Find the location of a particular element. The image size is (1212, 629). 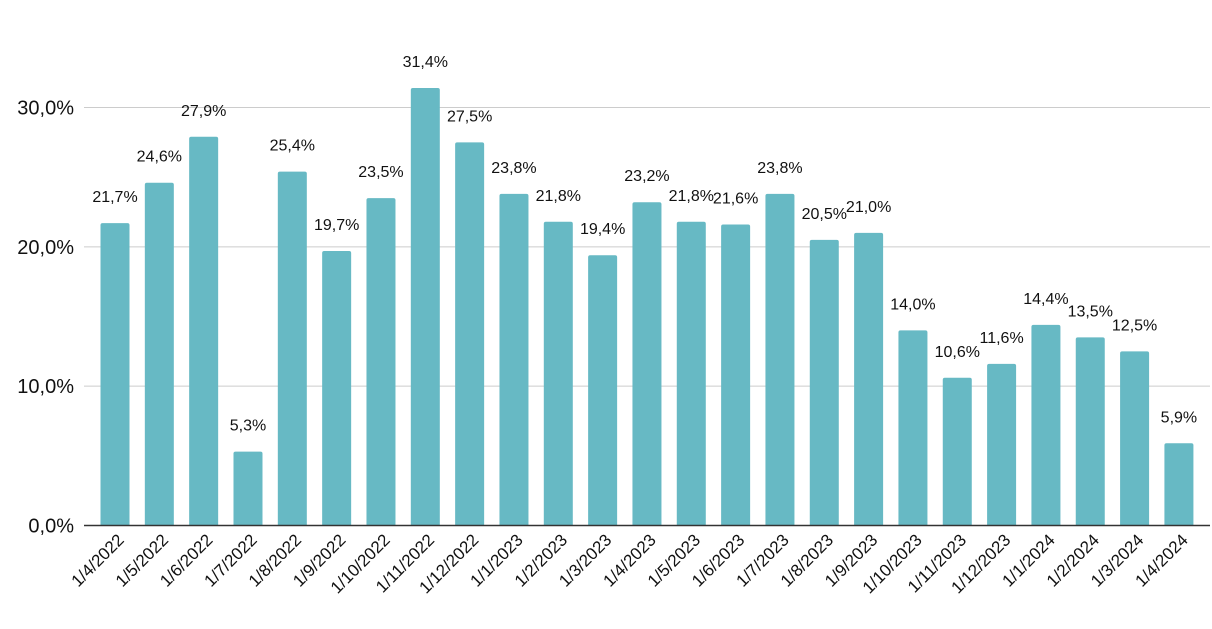

data-label: 21,7% is located at coordinates (114, 197).